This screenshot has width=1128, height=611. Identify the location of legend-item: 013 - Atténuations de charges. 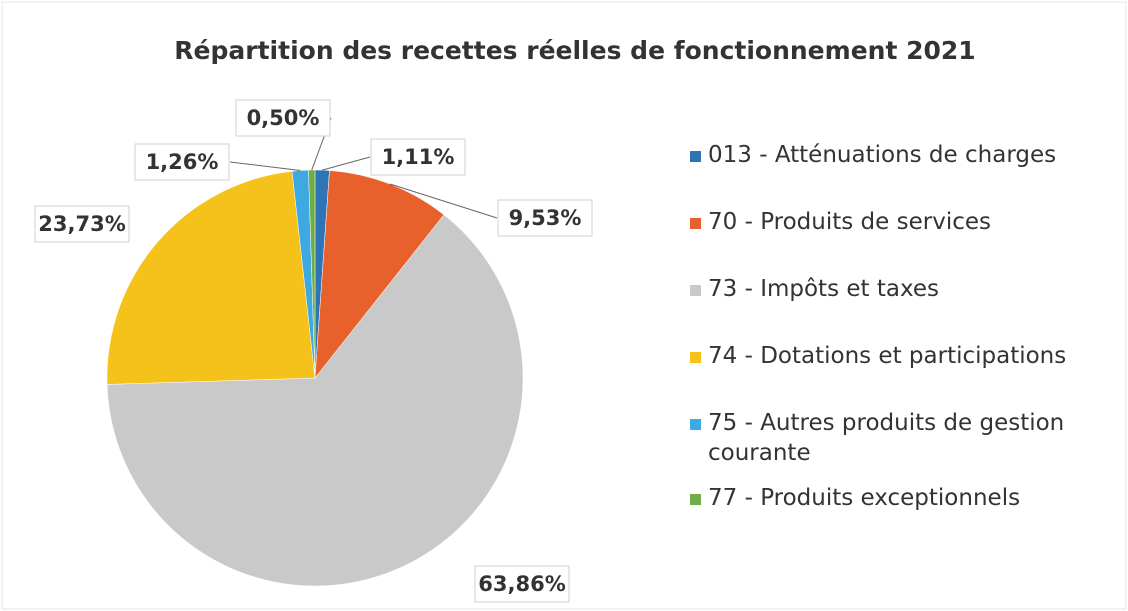
(900, 173).